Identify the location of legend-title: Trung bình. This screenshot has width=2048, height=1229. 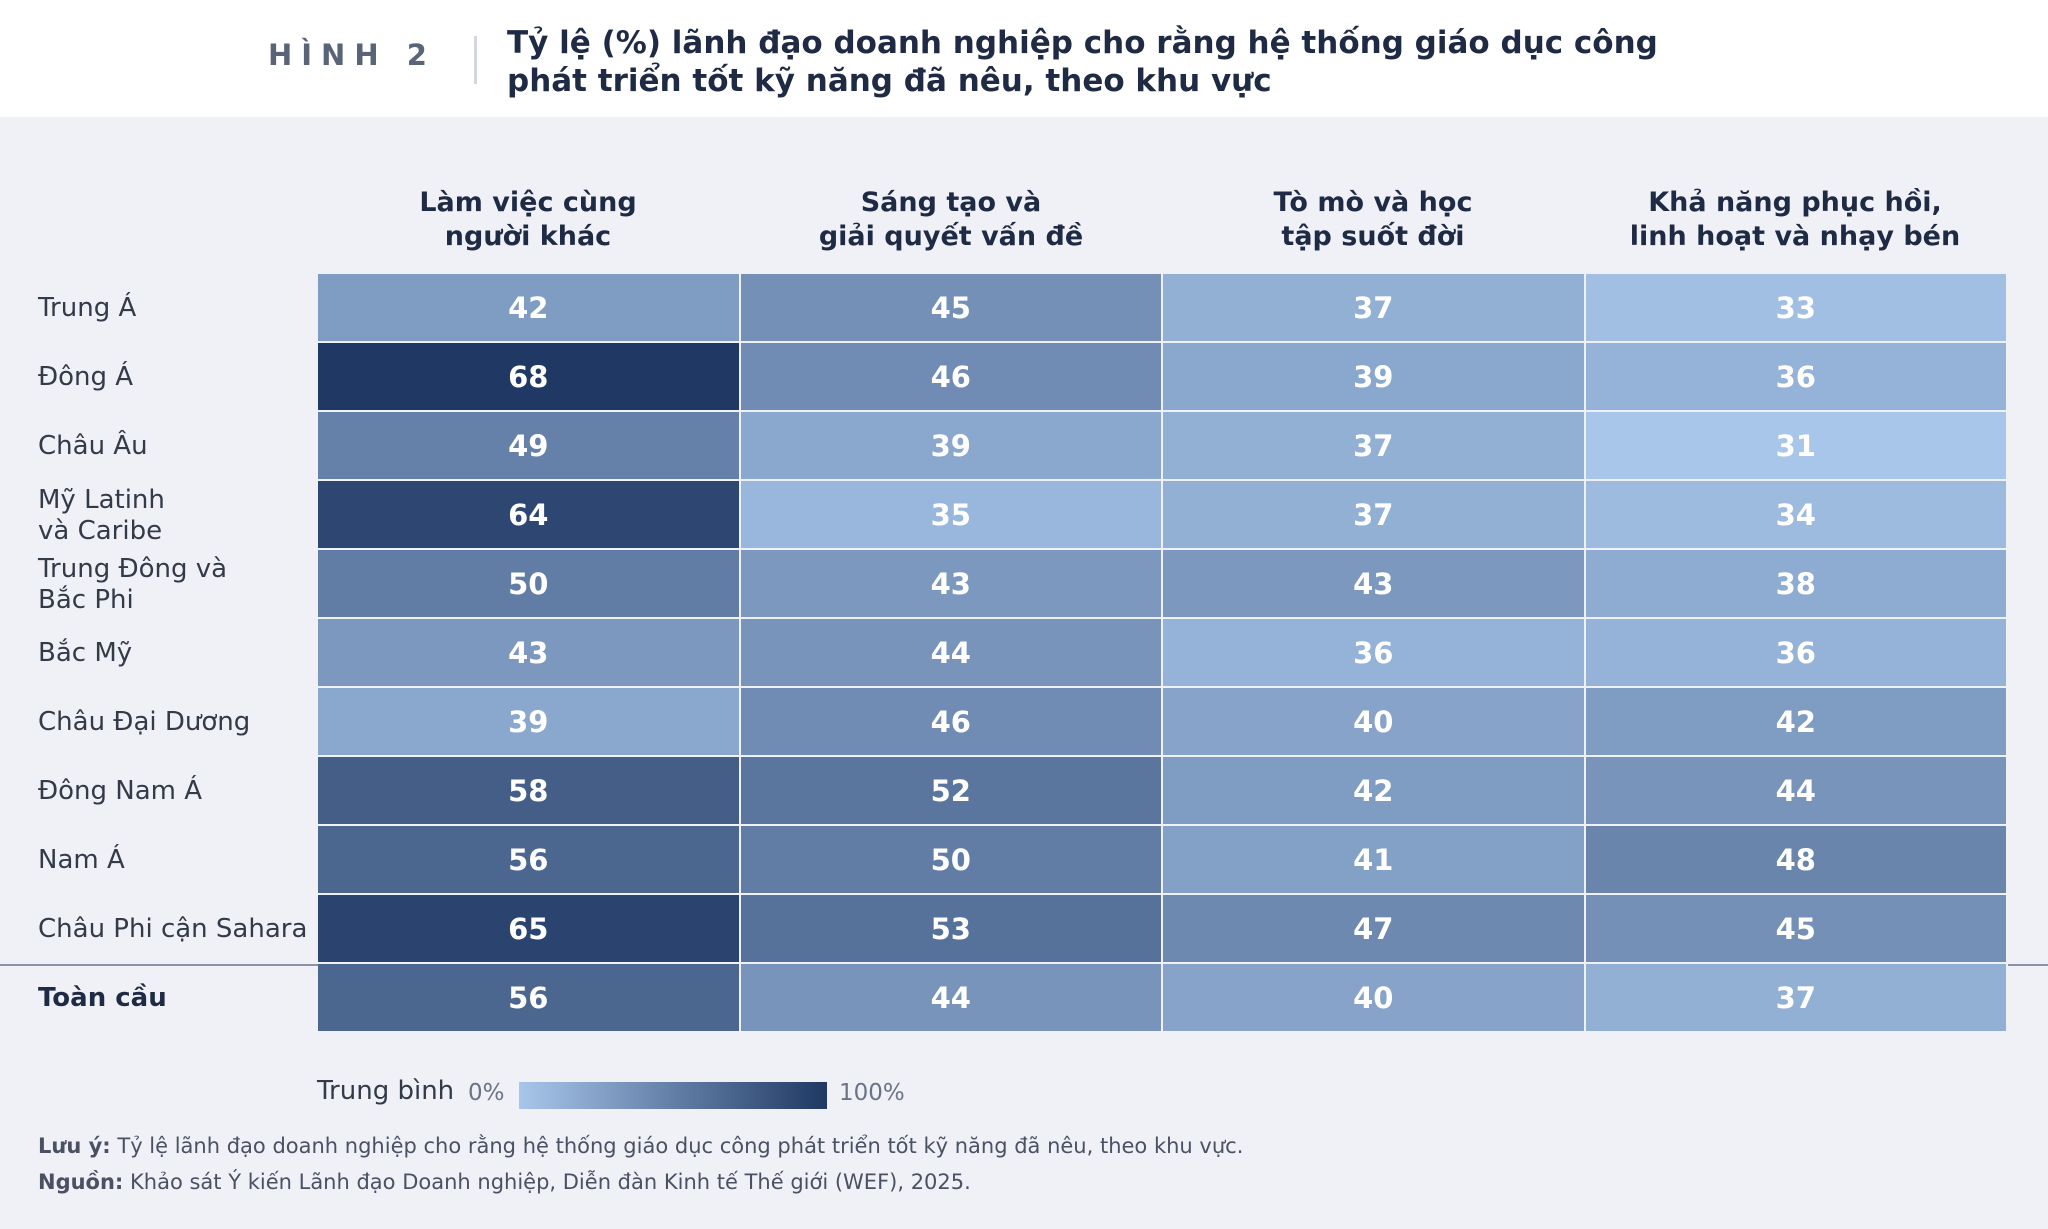
(386, 1091).